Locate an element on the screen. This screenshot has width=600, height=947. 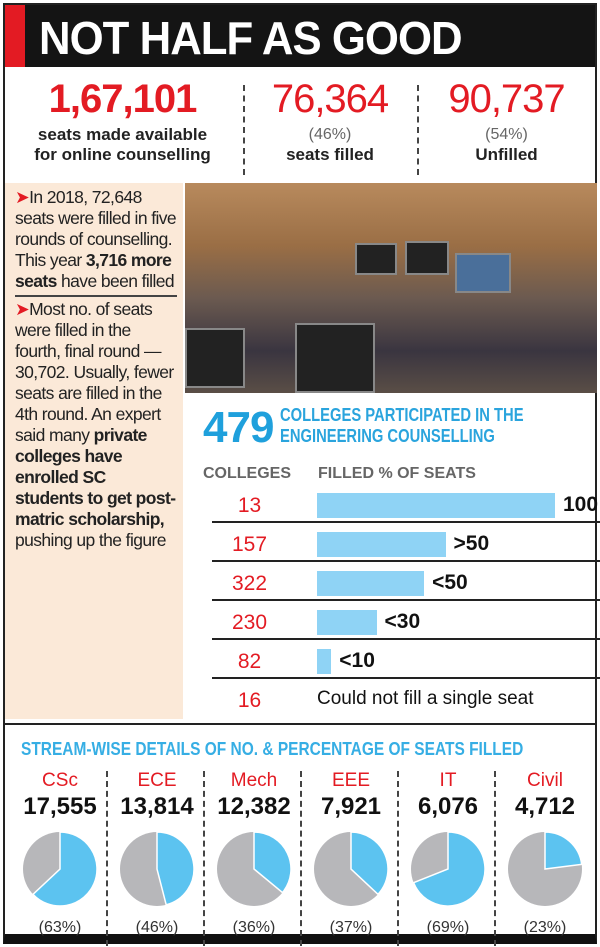
bar-label: 100 is located at coordinates (581, 504).